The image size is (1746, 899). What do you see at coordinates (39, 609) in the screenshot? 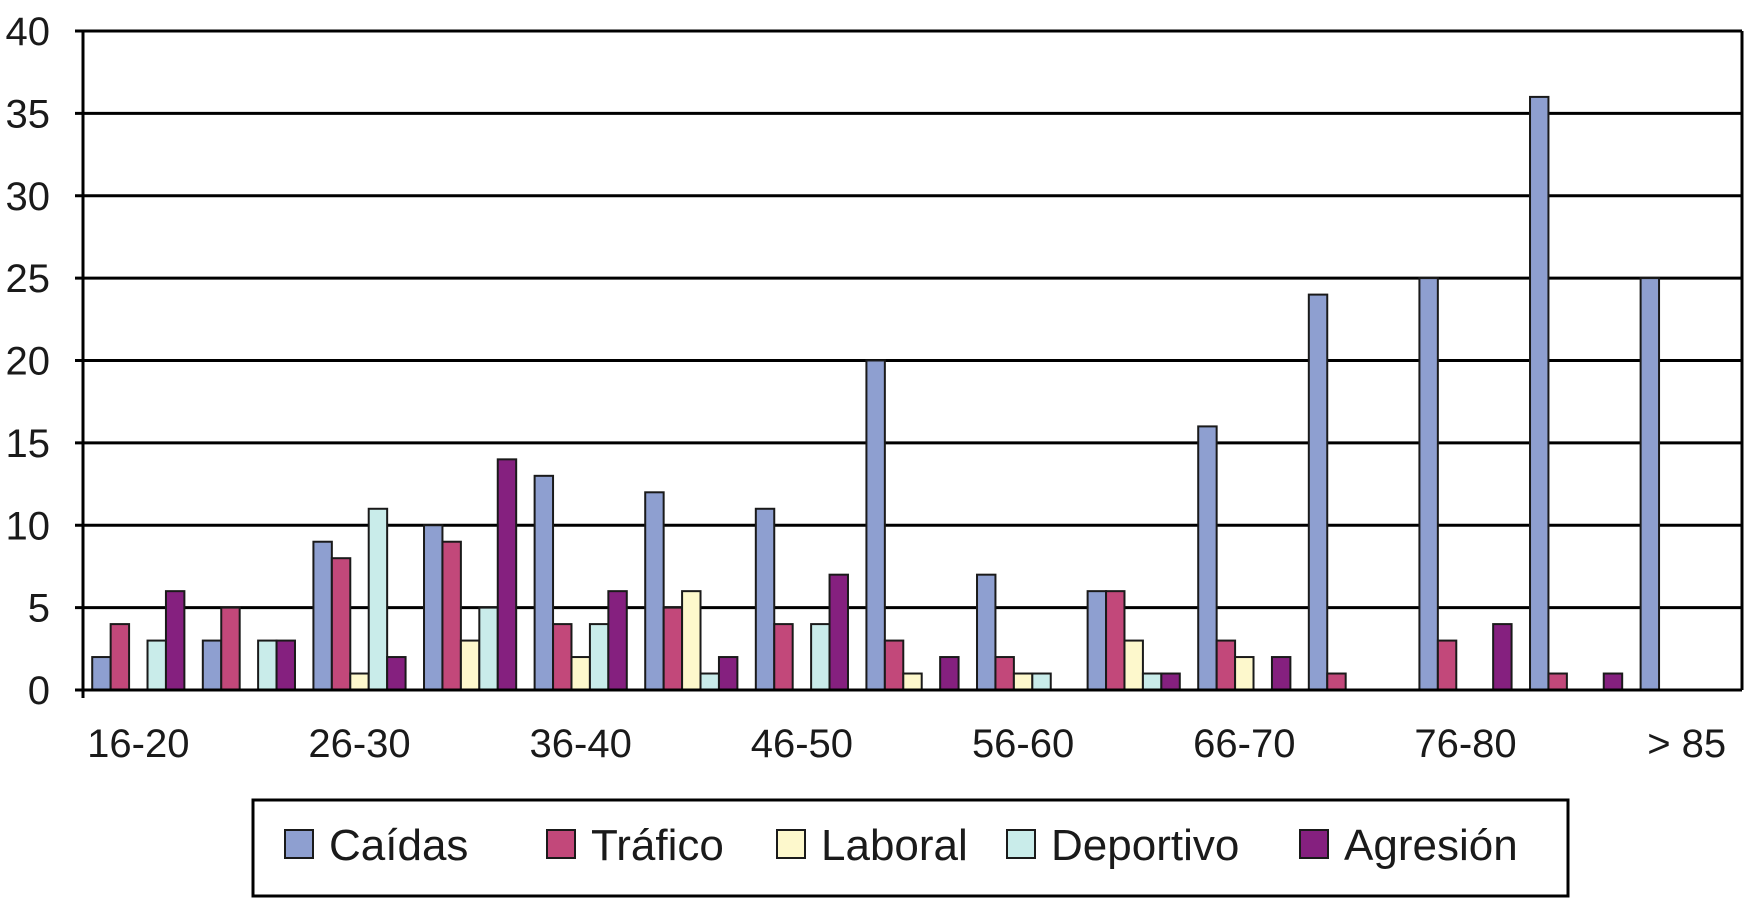
I see `y-tick-label: 5` at bounding box center [39, 609].